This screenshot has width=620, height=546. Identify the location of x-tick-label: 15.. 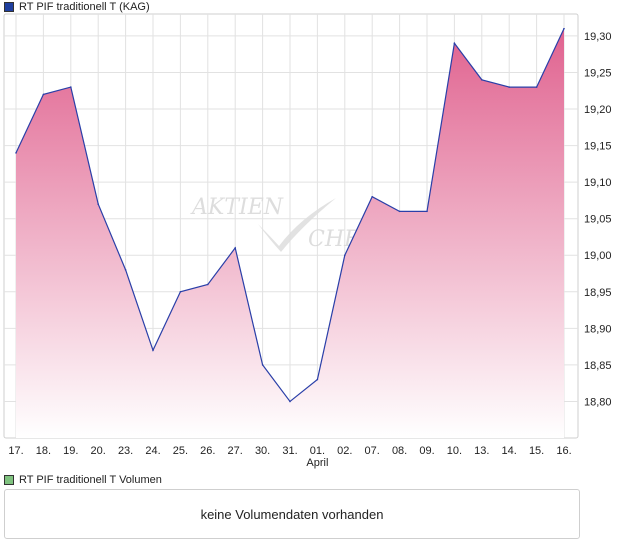
(536, 451).